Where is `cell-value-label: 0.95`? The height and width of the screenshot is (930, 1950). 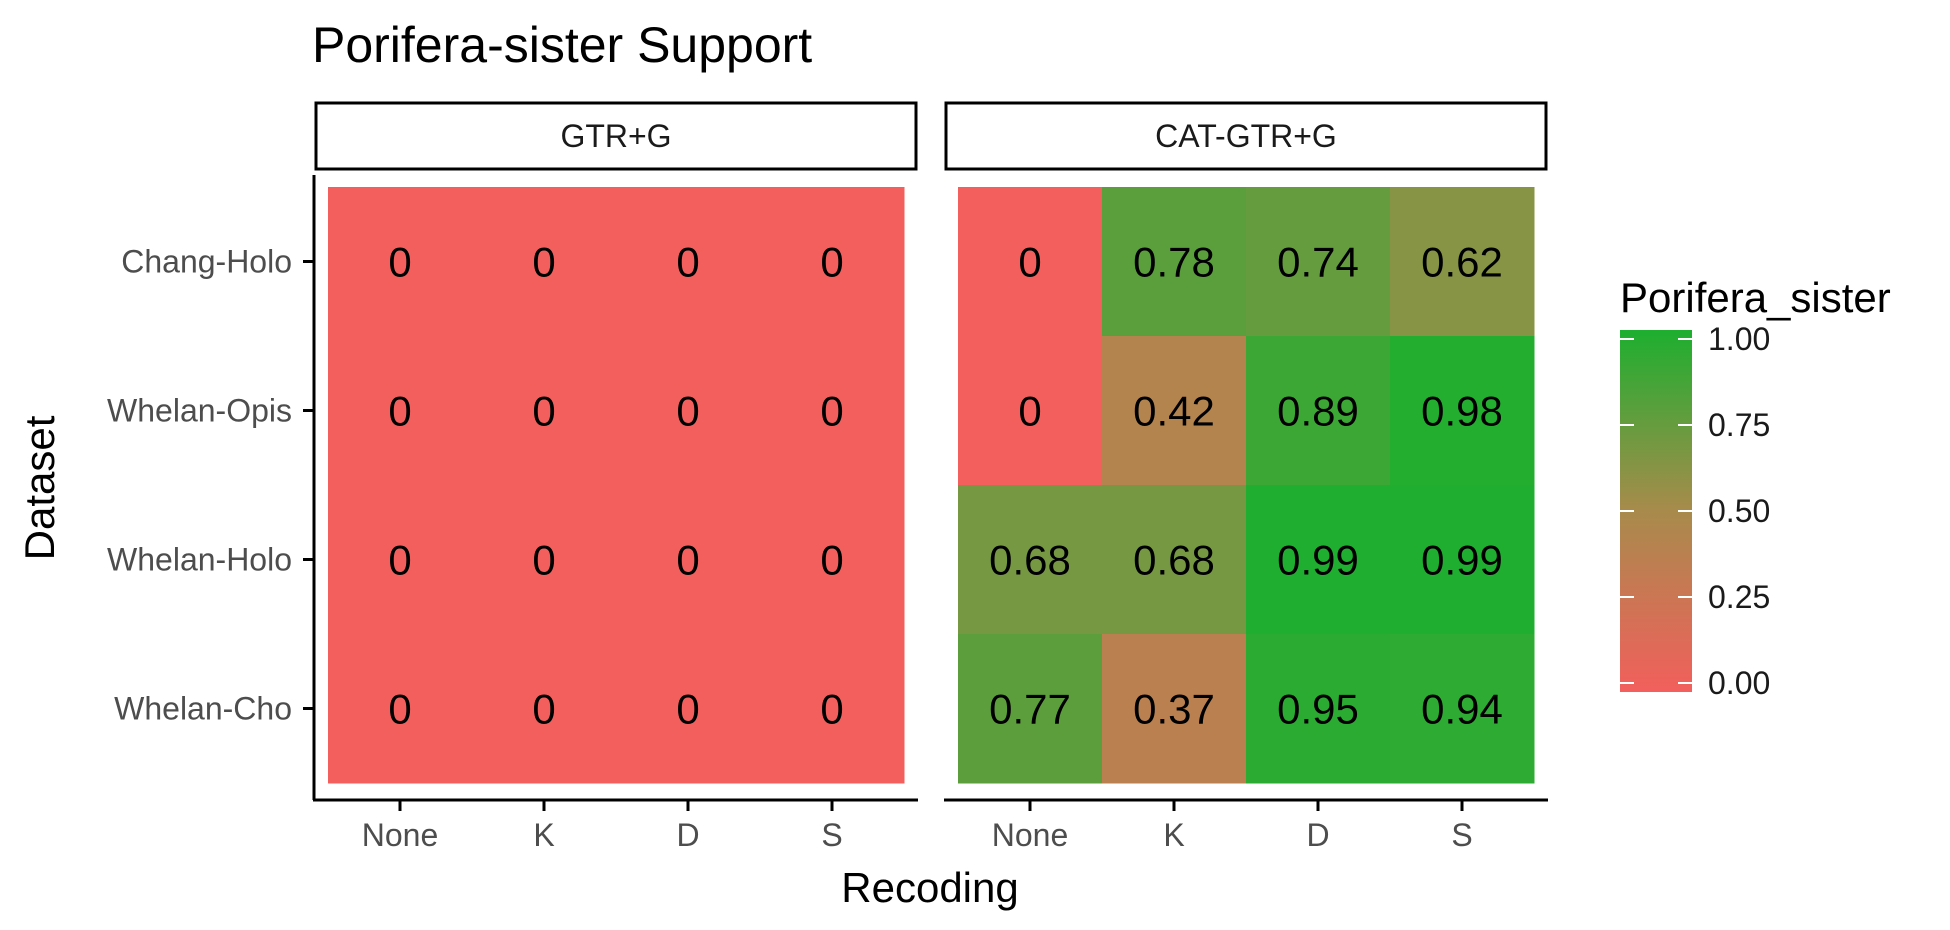 cell-value-label: 0.95 is located at coordinates (1318, 709).